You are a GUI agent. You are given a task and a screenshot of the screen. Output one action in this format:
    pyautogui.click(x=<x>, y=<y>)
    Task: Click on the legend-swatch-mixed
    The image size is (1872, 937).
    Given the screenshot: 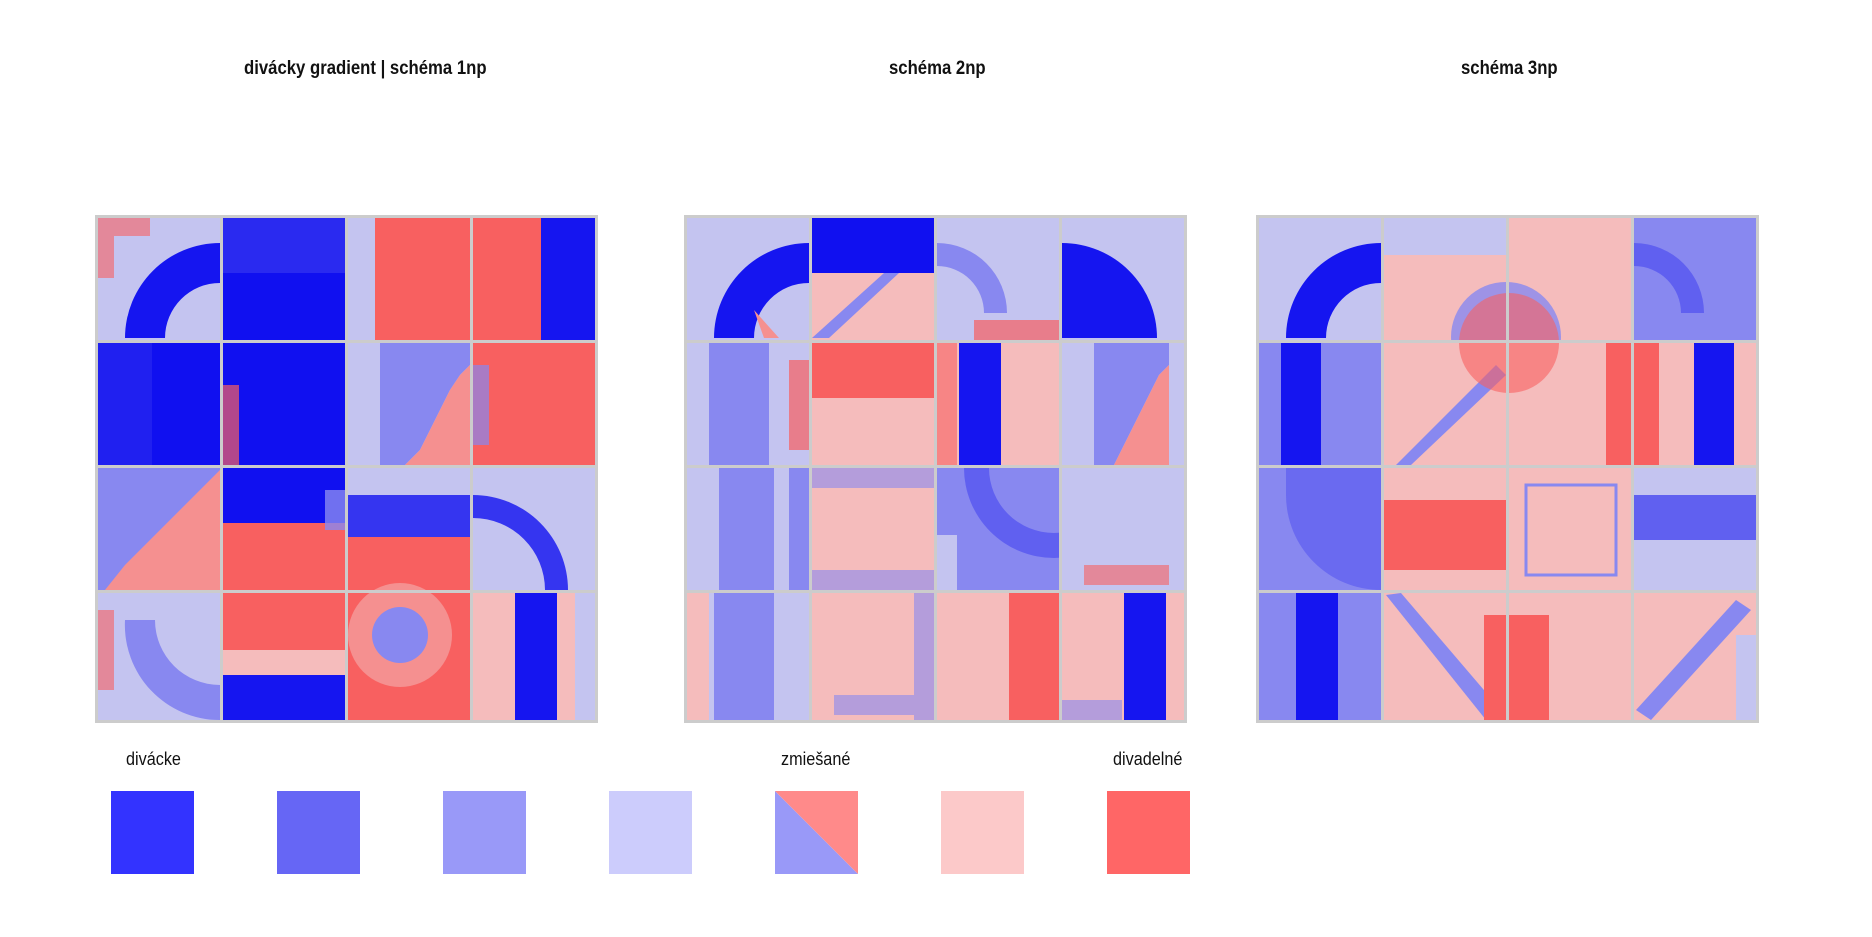 What is the action you would take?
    pyautogui.click(x=816, y=832)
    